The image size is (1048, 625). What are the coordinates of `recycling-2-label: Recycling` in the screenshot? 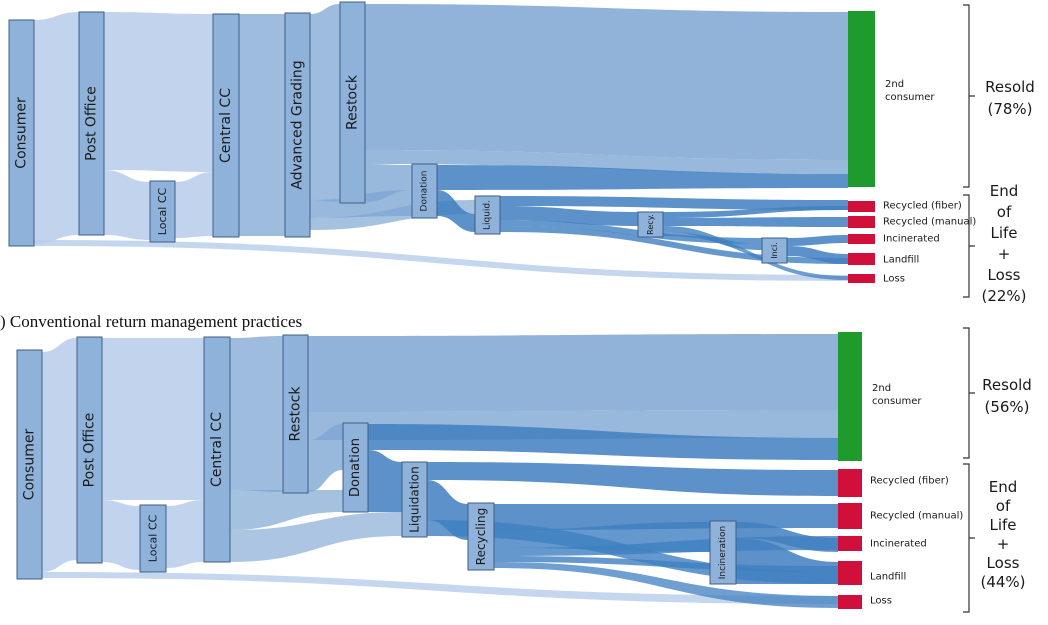 It's located at (481, 536).